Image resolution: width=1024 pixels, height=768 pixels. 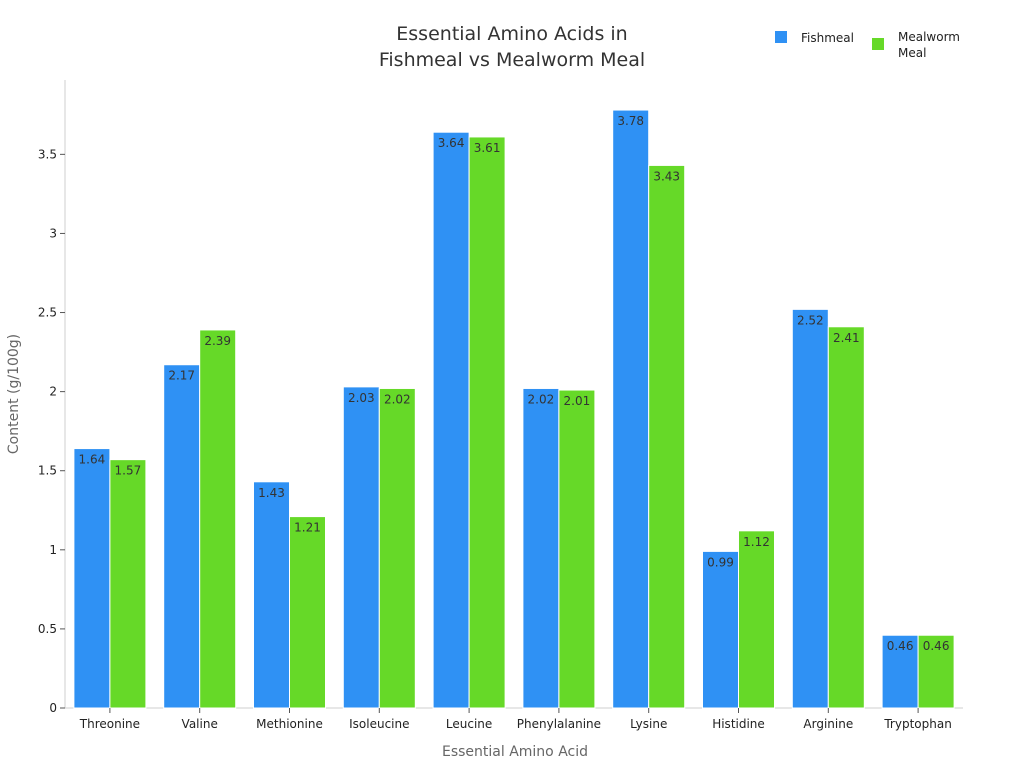 I want to click on bar-histidine-fishmeal, so click(x=720, y=629).